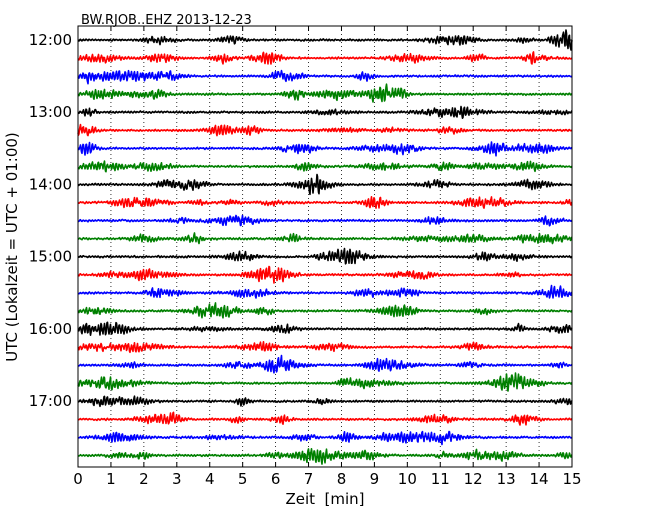 This screenshot has width=650, height=520. Describe the element at coordinates (342, 479) in the screenshot. I see `x-tick-label: 8` at that location.